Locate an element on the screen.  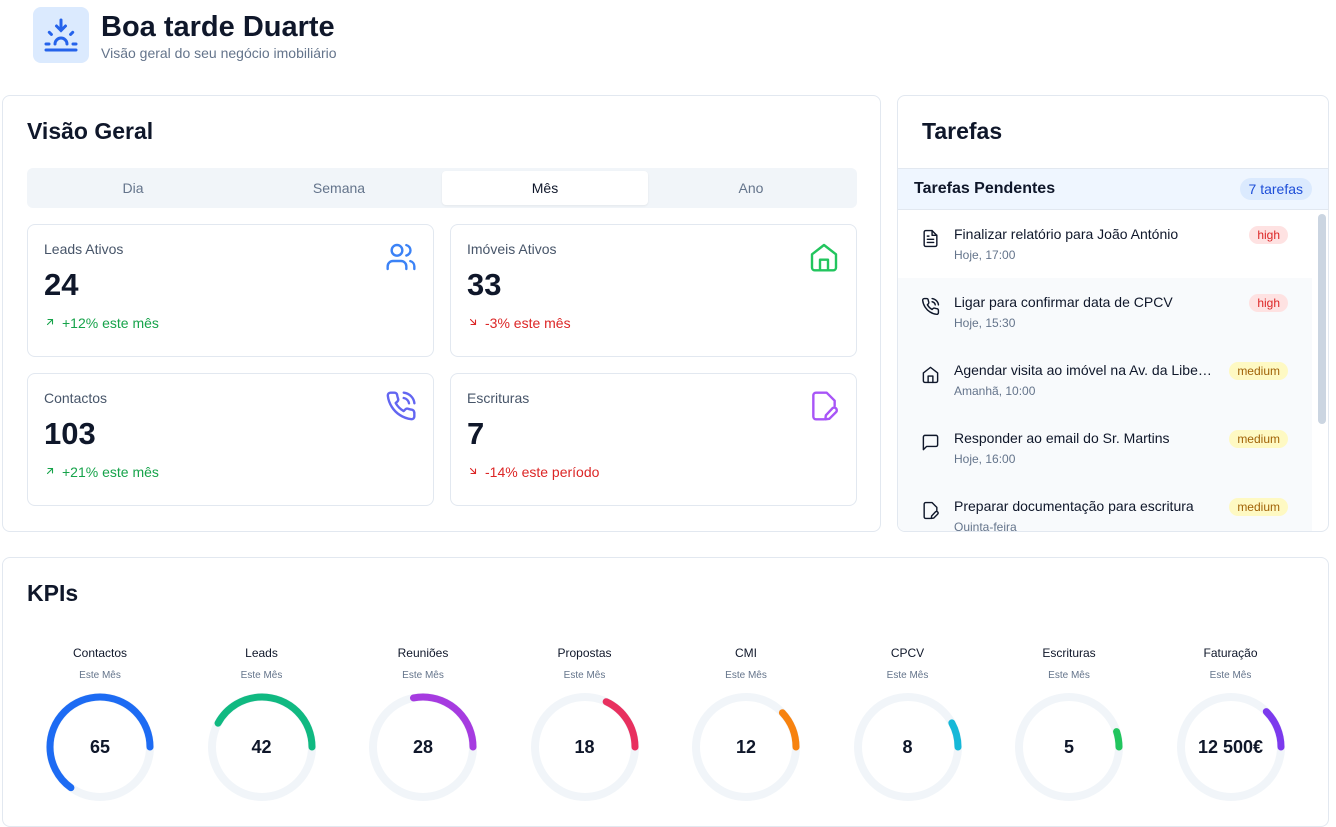
kpi-value: 65 is located at coordinates (100, 746).